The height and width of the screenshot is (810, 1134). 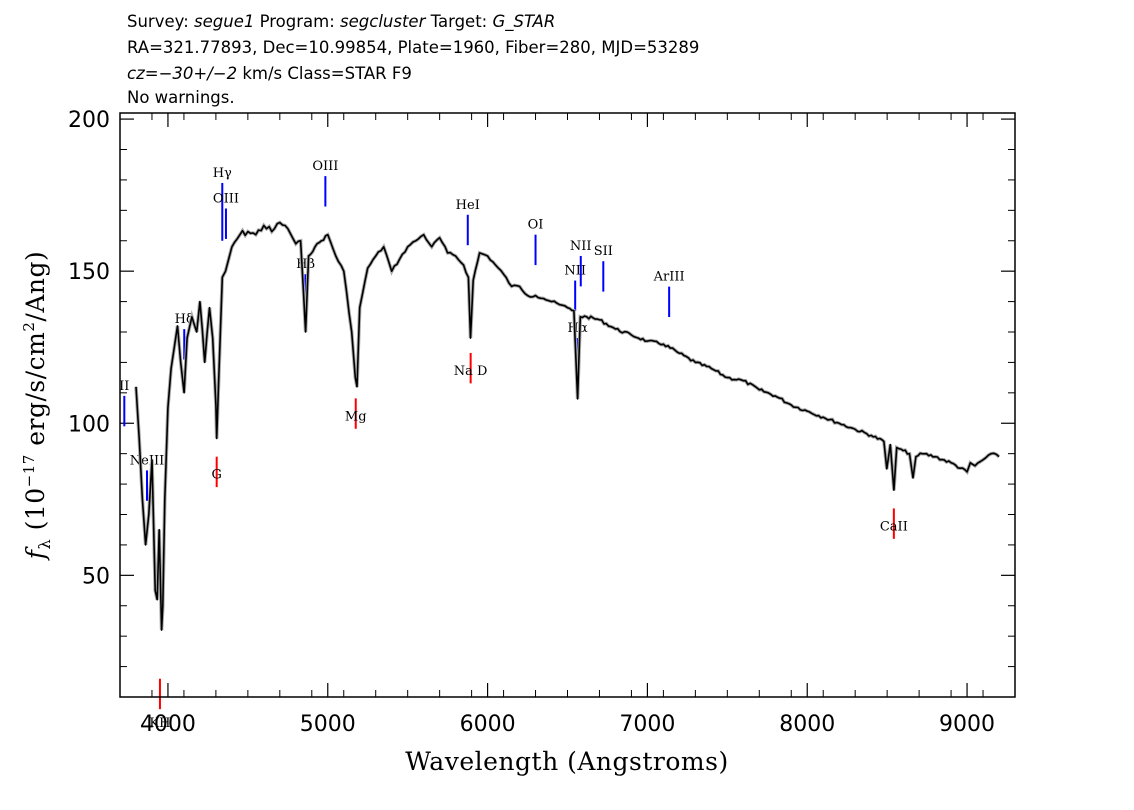 I want to click on x-tick-label: 7000, so click(x=647, y=724).